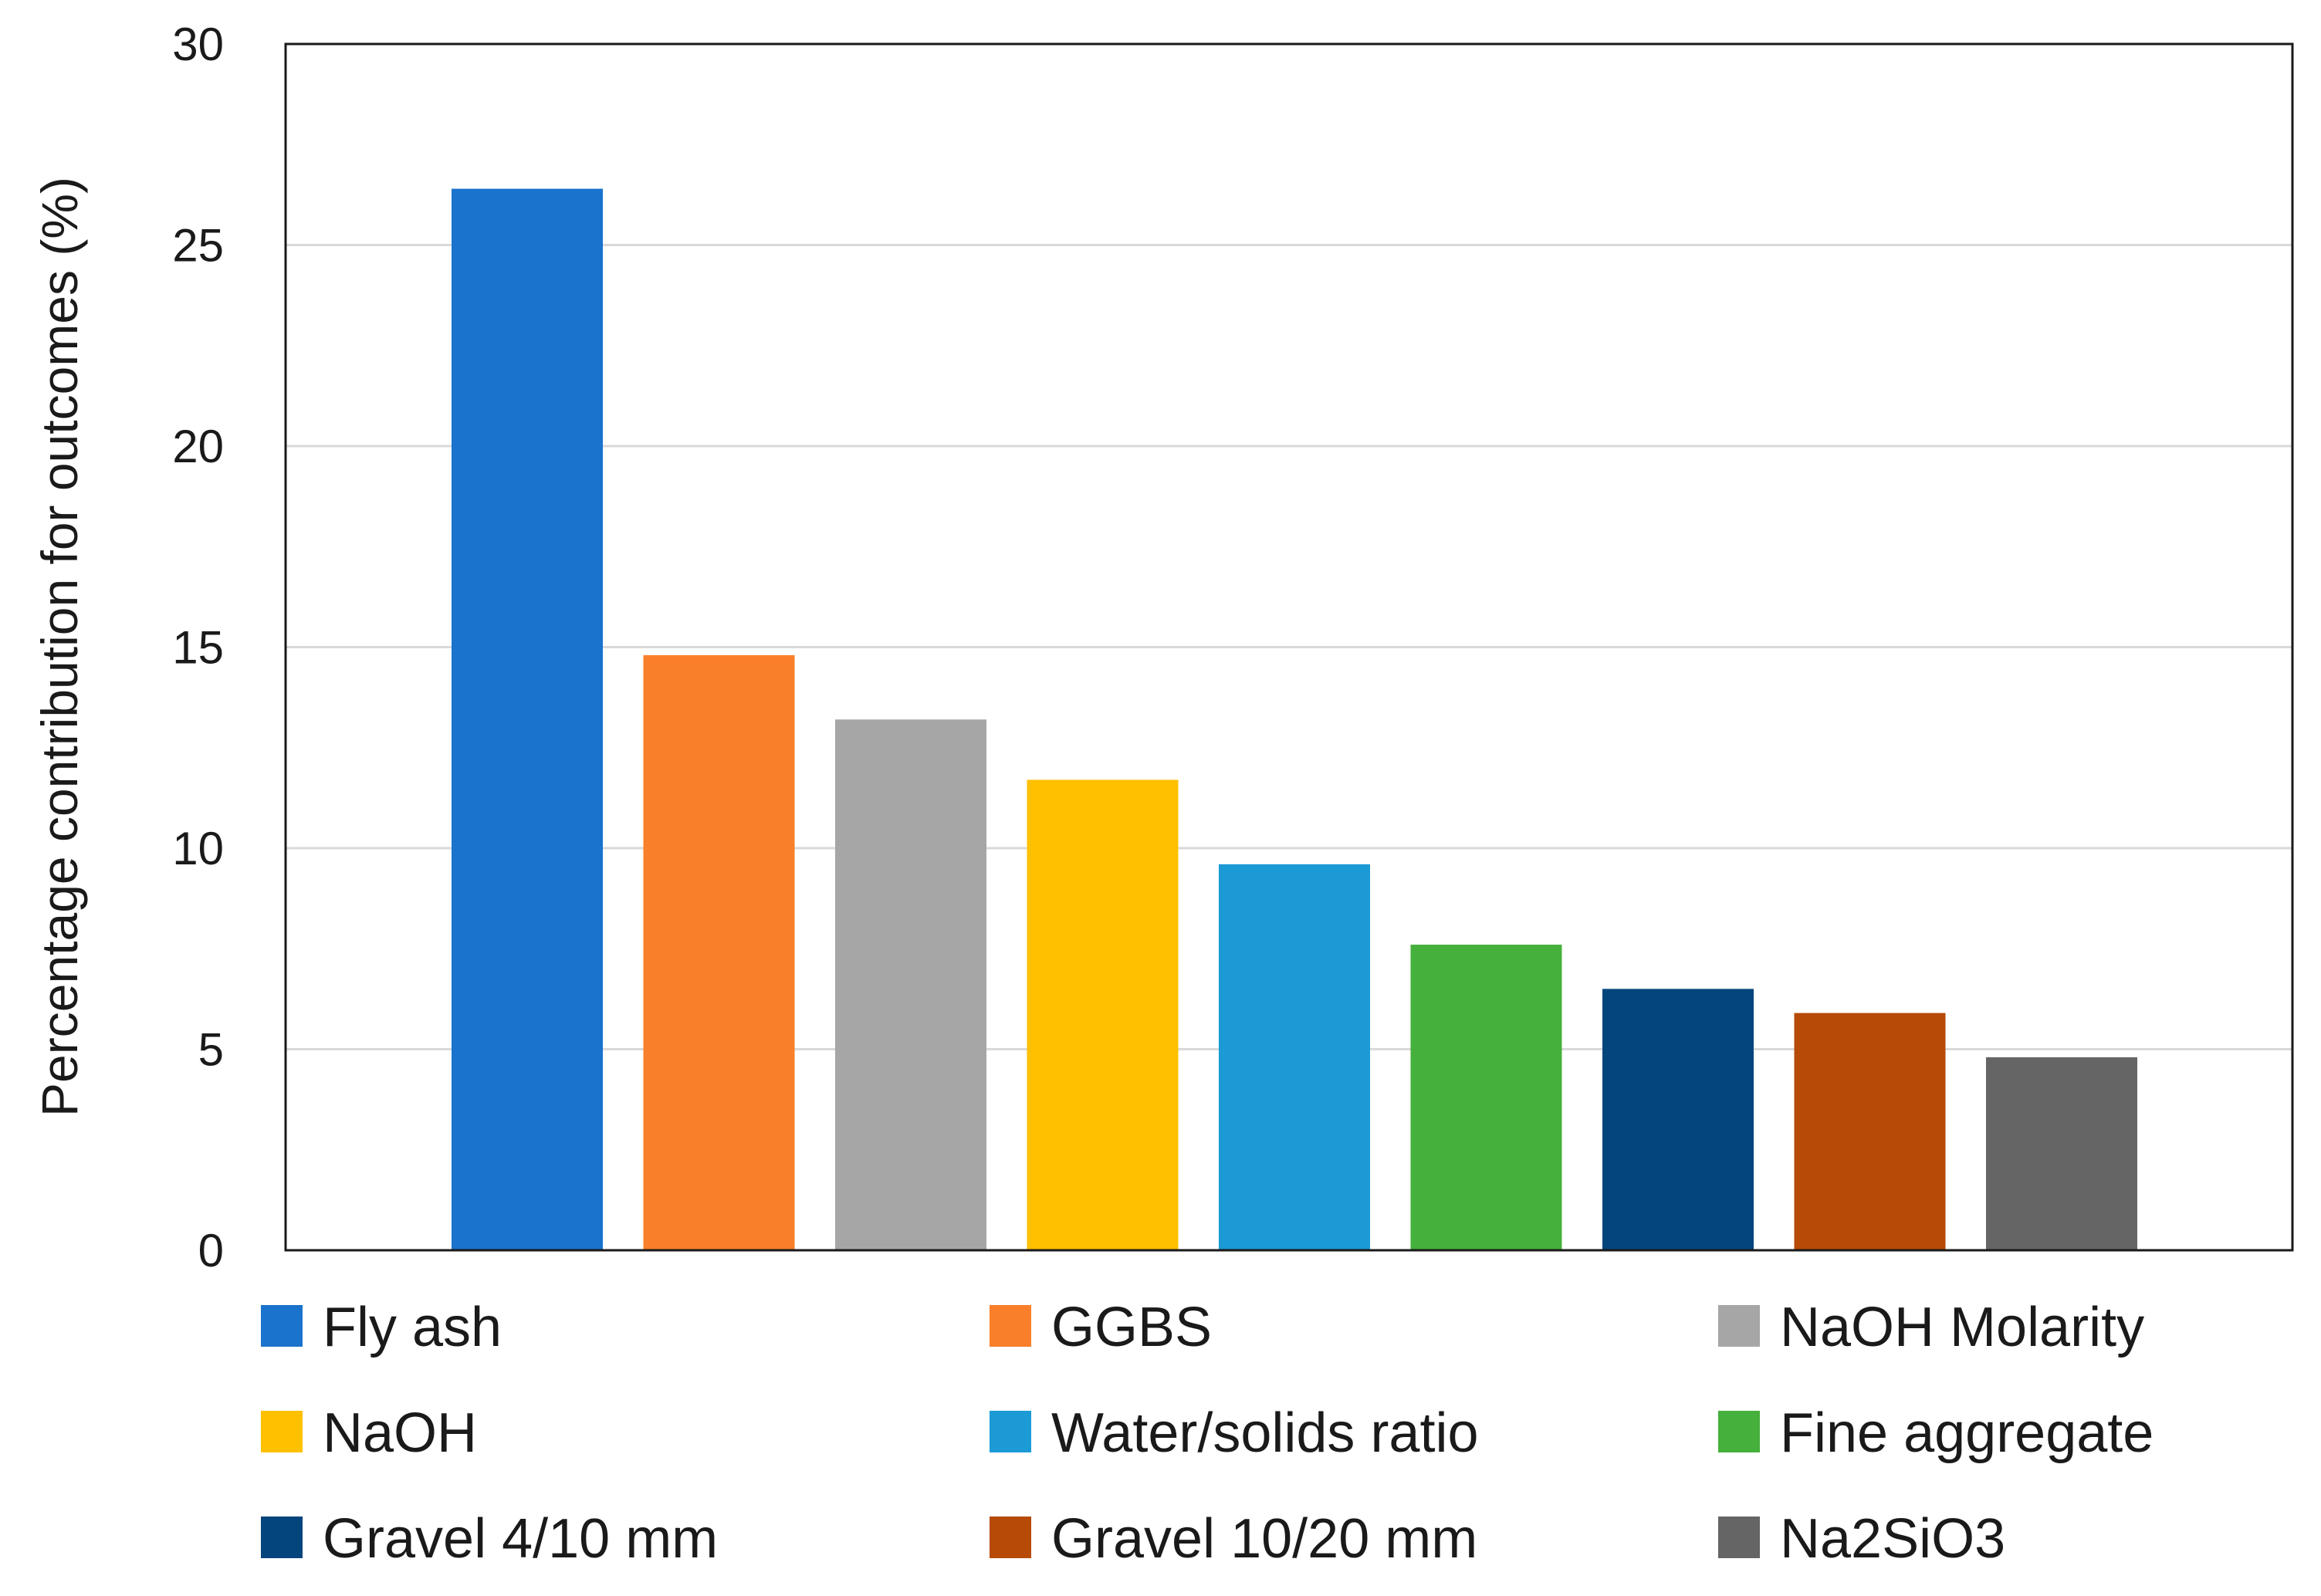 Image resolution: width=2321 pixels, height=1596 pixels. Describe the element at coordinates (2061, 1153) in the screenshot. I see `bar-na2sio3` at that location.